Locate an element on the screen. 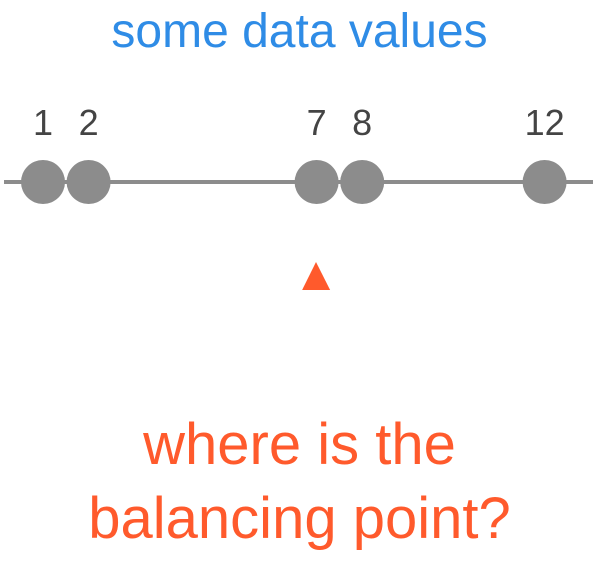 The height and width of the screenshot is (565, 599). question-line-1: where is the is located at coordinates (299, 444).